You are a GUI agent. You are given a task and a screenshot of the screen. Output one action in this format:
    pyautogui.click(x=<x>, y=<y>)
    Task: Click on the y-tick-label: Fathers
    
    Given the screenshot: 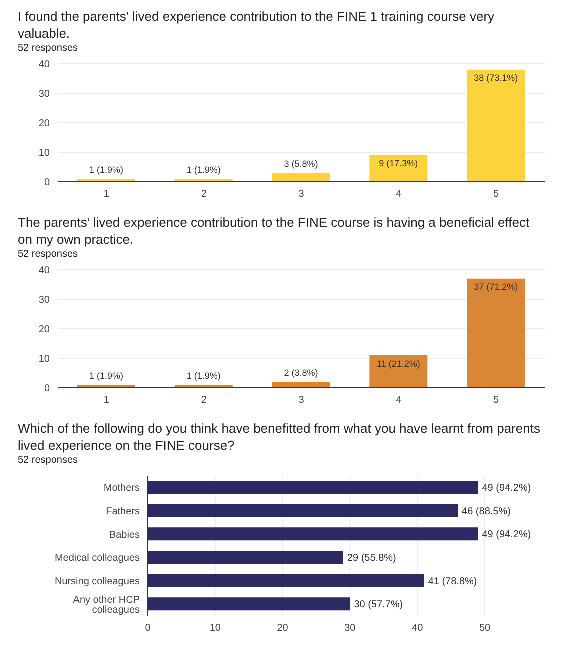 What is the action you would take?
    pyautogui.click(x=123, y=512)
    